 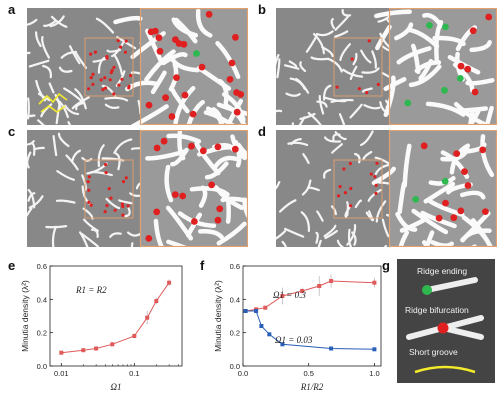 What do you see at coordinates (445, 369) in the screenshot?
I see `short-groove-icon` at bounding box center [445, 369].